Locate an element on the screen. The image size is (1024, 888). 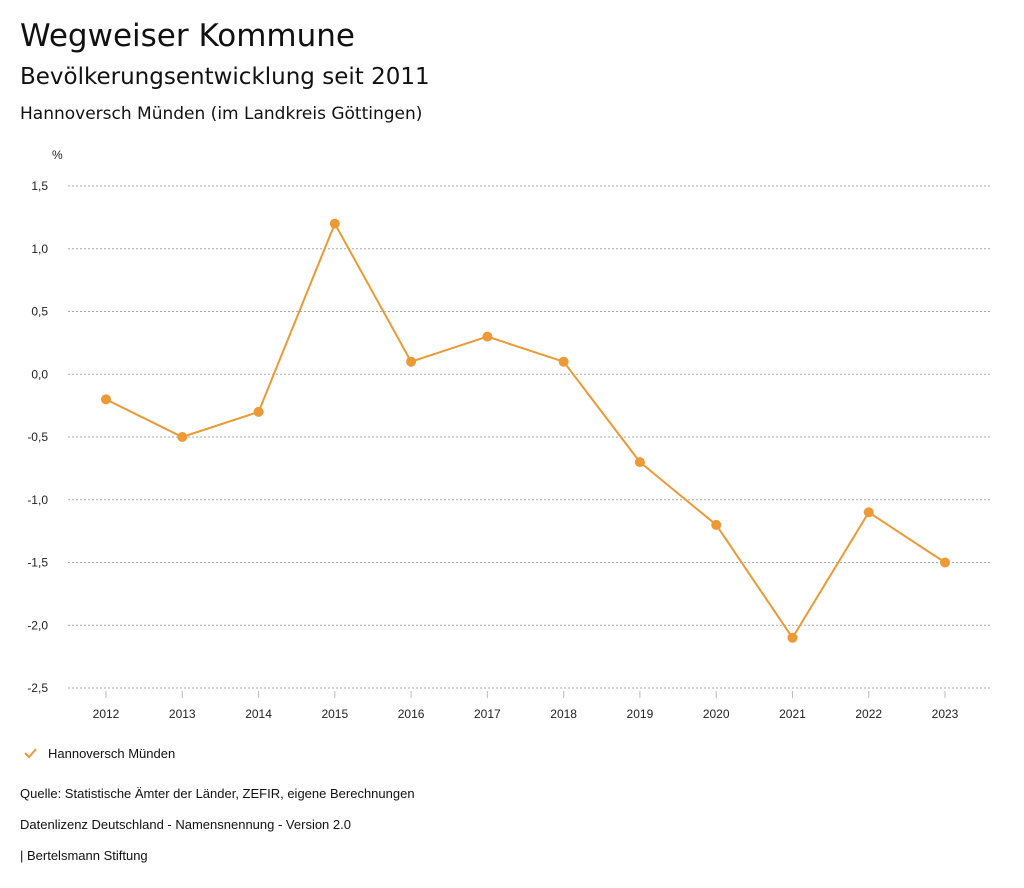
y-tick-label: 1,0 is located at coordinates (39, 249).